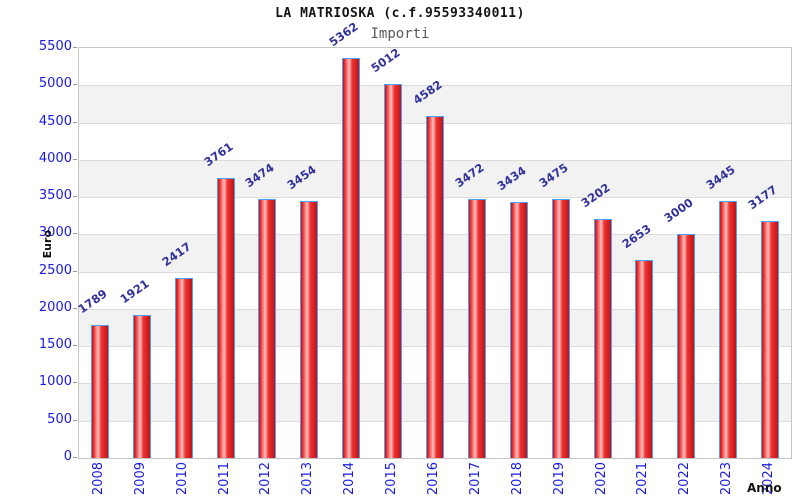 Image resolution: width=800 pixels, height=500 pixels. I want to click on chart-title: LA MATRIOSKA (c.f.95593340011), so click(400, 13).